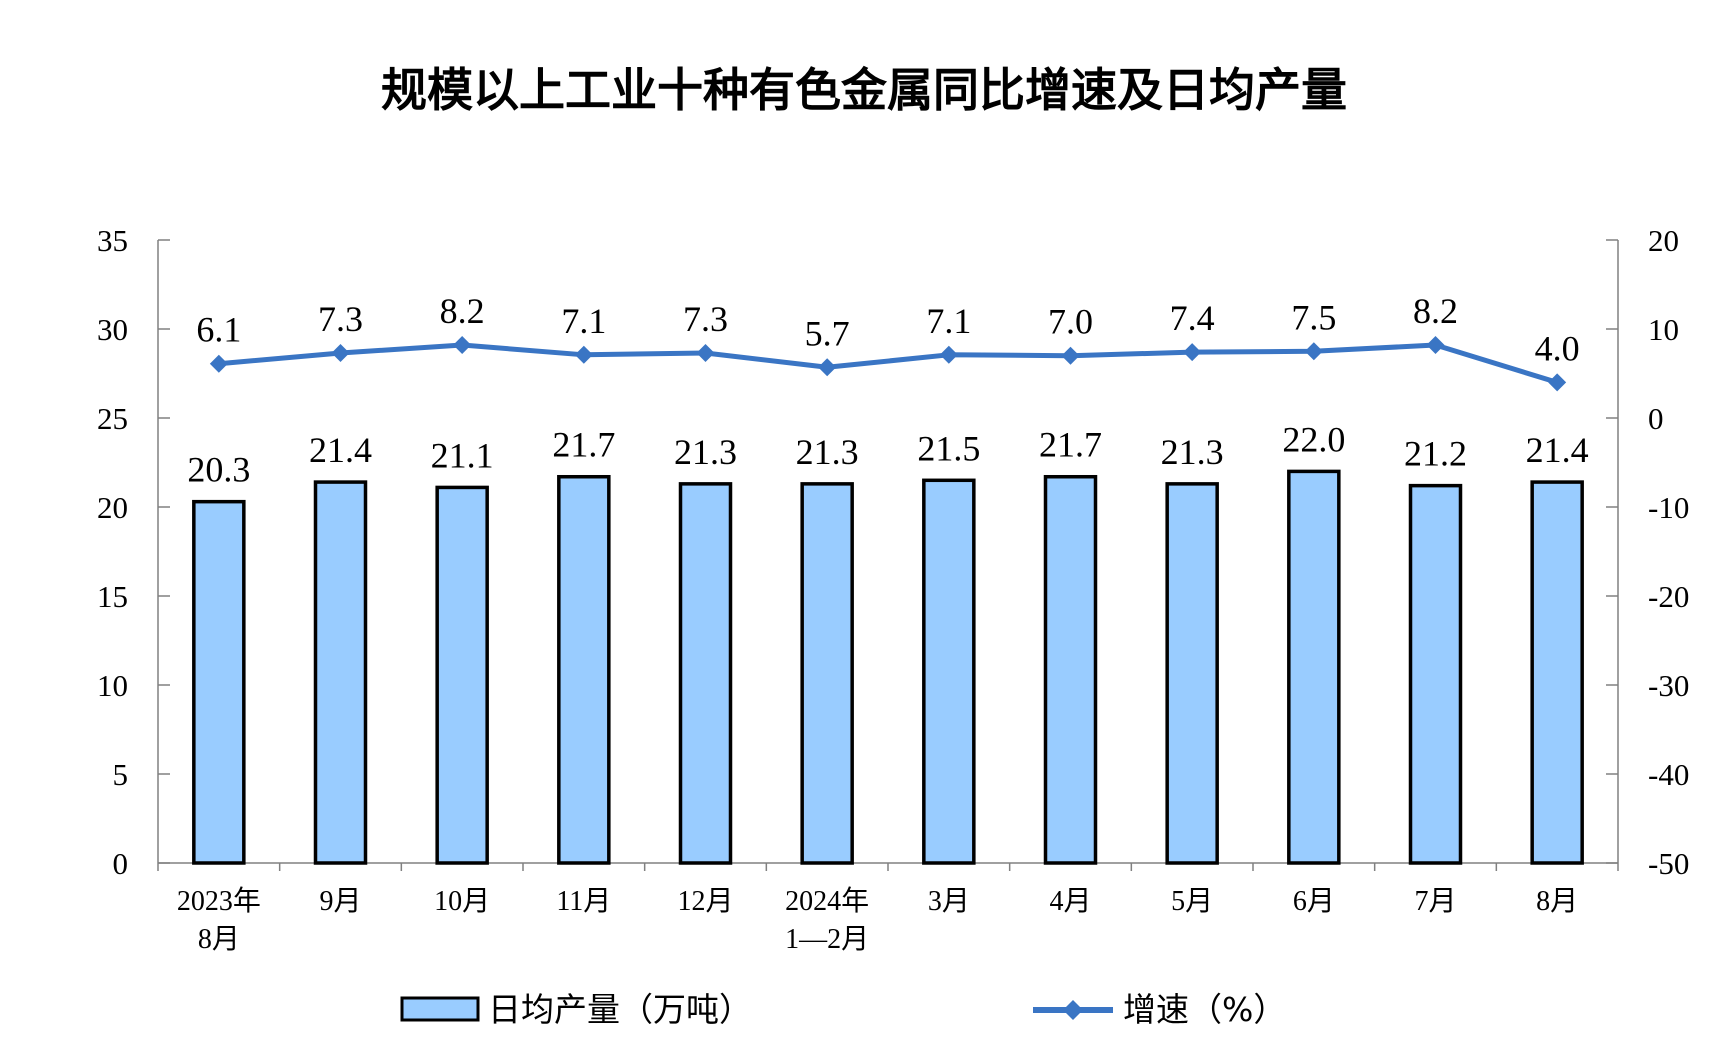 The height and width of the screenshot is (1062, 1728). I want to click on y-right-tick-label: -30, so click(1668, 685).